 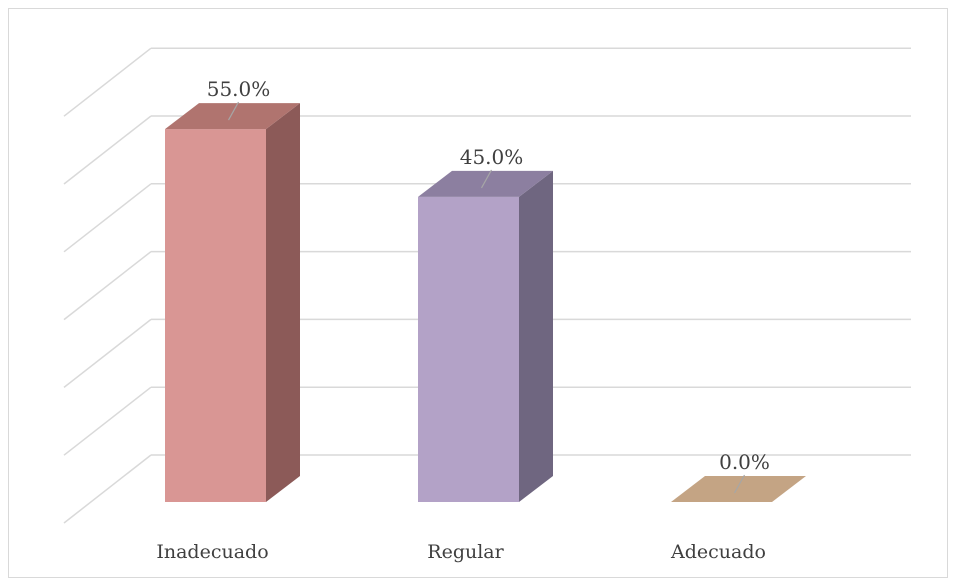 I want to click on bar-top-inadecuado, so click(x=232, y=116).